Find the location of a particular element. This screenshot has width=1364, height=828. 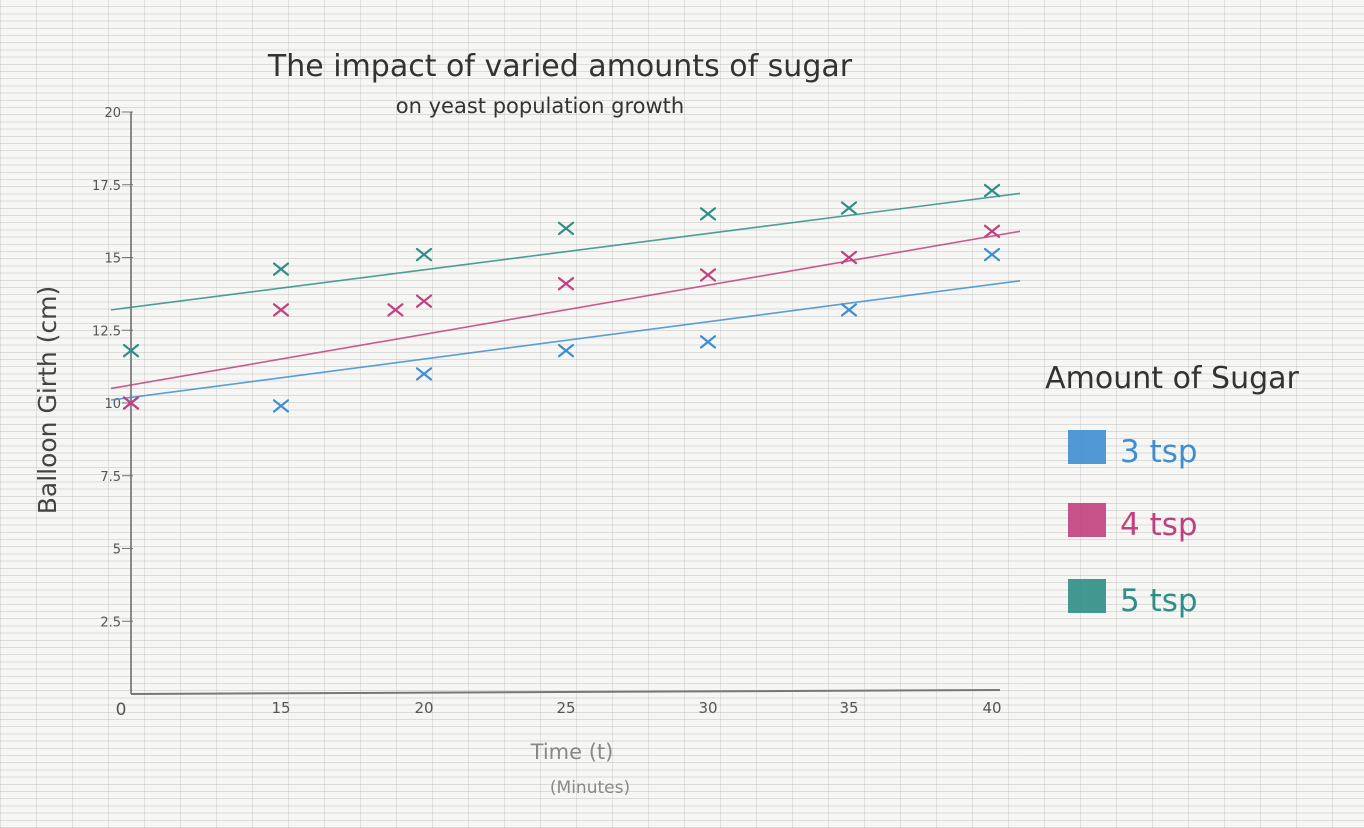

chart-subtitle: on yeast population growth is located at coordinates (540, 106).